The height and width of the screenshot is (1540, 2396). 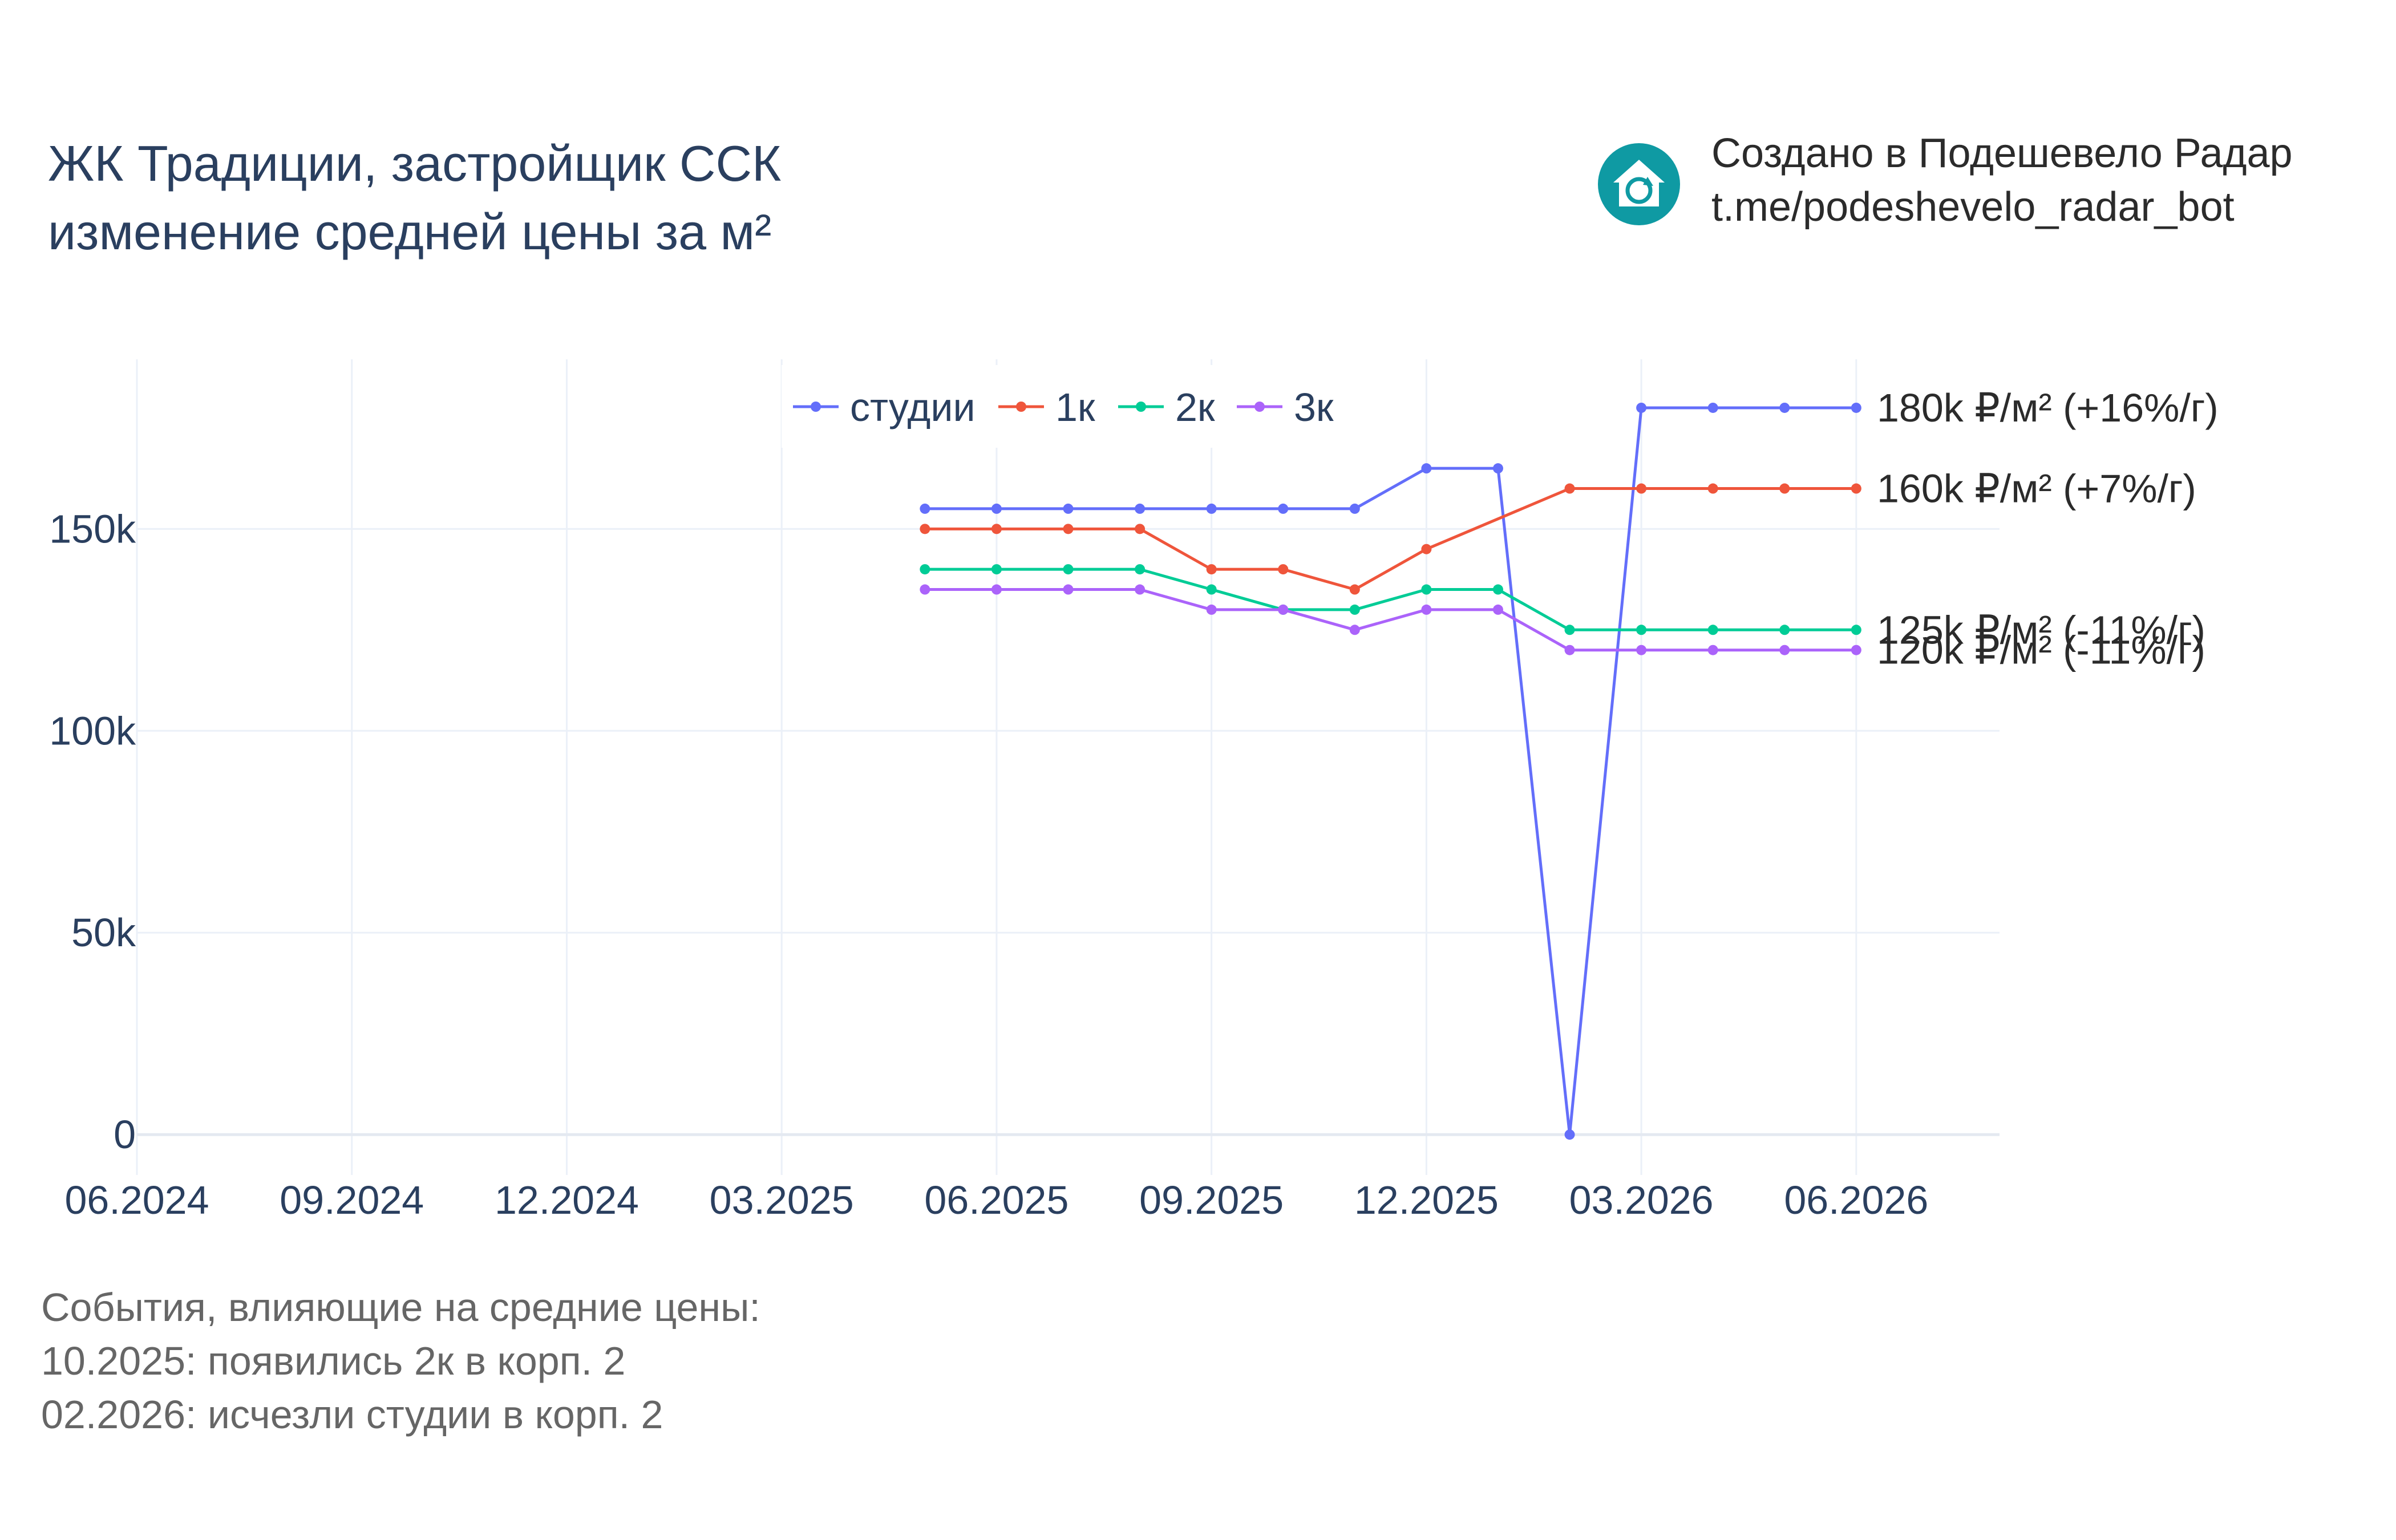 What do you see at coordinates (401, 1307) in the screenshot?
I see `events-heading: События, влияющие на средние цены:` at bounding box center [401, 1307].